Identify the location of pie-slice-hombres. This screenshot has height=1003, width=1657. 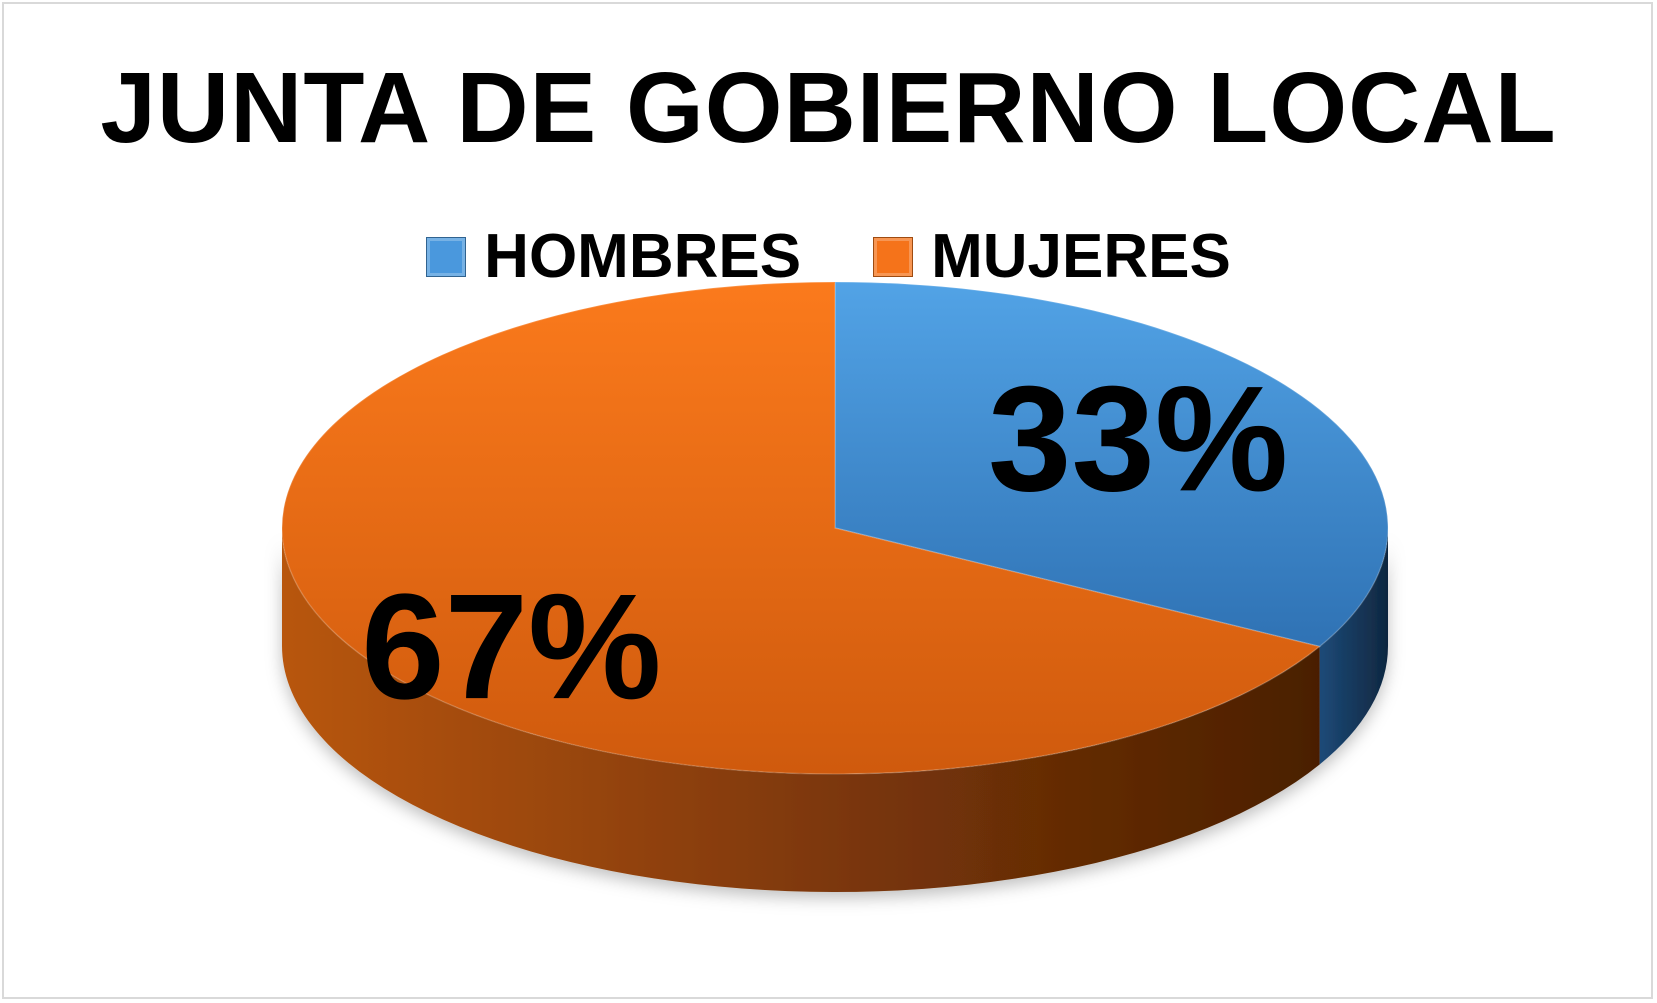
(1111, 464).